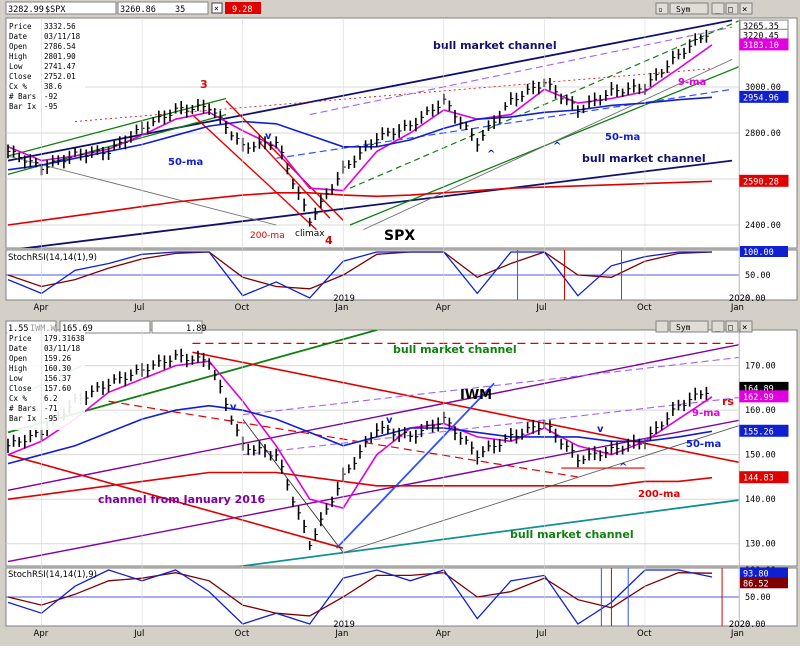  What do you see at coordinates (18, 348) in the screenshot?
I see `iwm-ohlc-key: Date` at bounding box center [18, 348].